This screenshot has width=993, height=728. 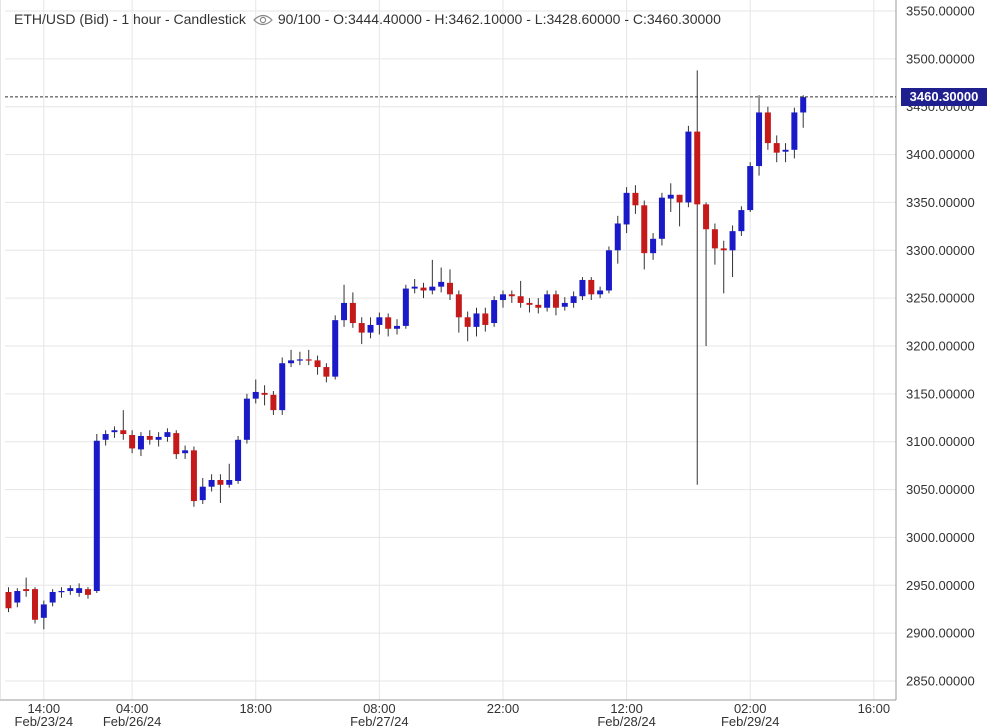 What do you see at coordinates (209, 19) in the screenshot?
I see `chart-style-label: Candlestick` at bounding box center [209, 19].